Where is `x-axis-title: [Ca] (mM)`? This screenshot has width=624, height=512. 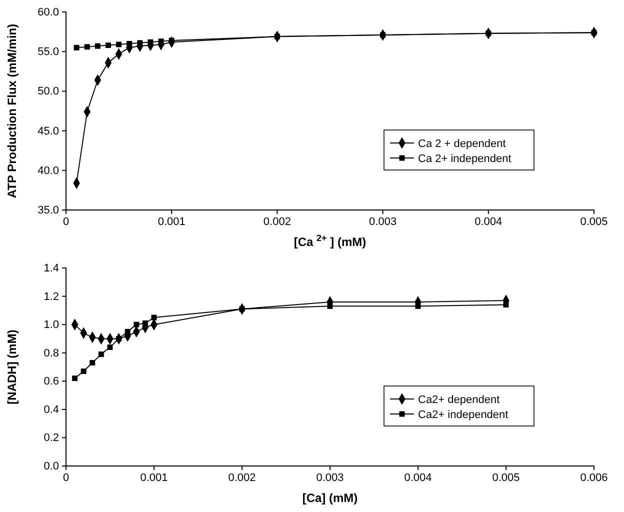 x-axis-title: [Ca] (mM) is located at coordinates (330, 498).